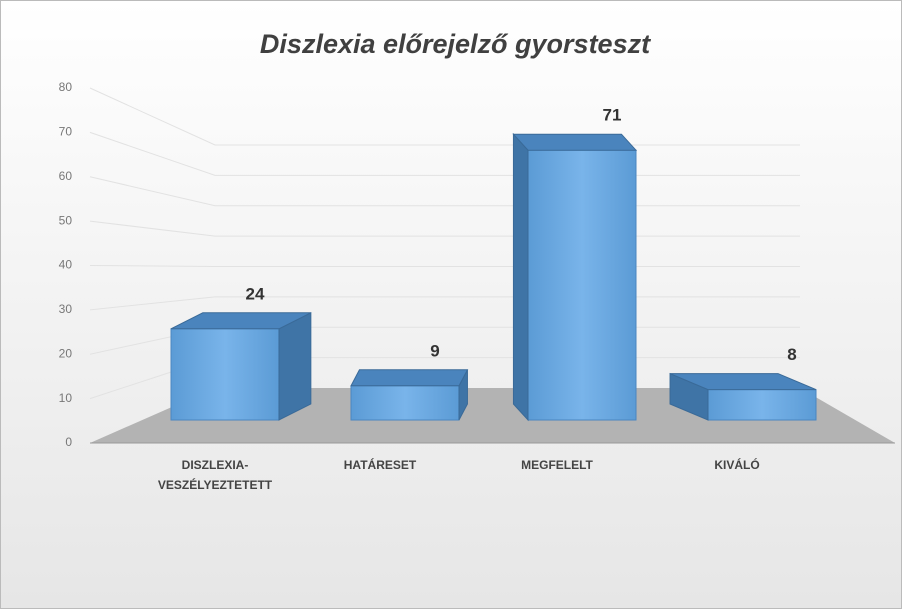 This screenshot has height=609, width=902. What do you see at coordinates (66, 265) in the screenshot?
I see `y-tick-label: 40` at bounding box center [66, 265].